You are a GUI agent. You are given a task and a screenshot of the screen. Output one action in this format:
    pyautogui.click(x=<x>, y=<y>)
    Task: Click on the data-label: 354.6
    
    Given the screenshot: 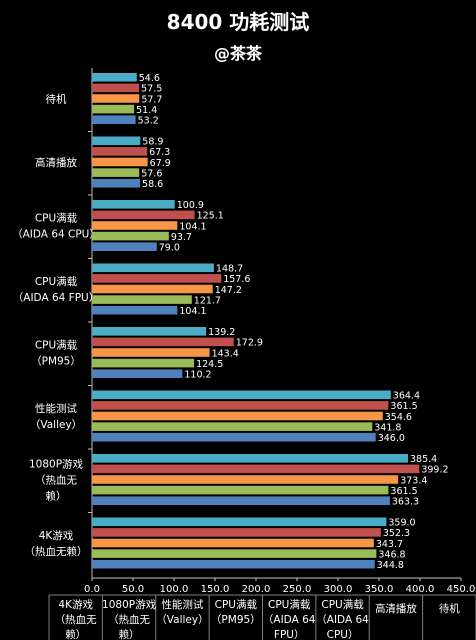 What is the action you would take?
    pyautogui.click(x=398, y=417)
    